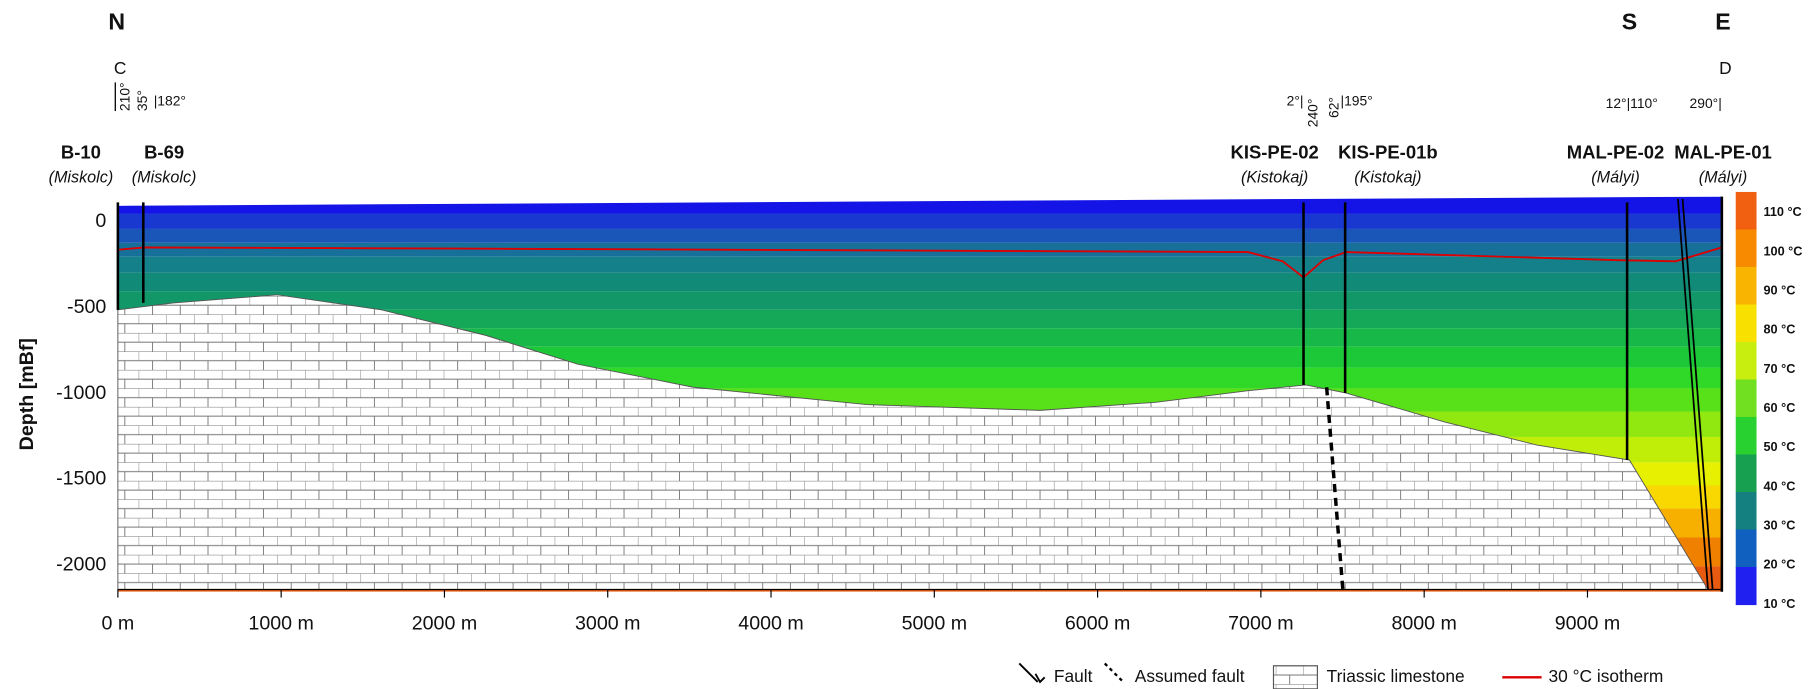  What do you see at coordinates (1357, 100) in the screenshot?
I see `azimuth: |195°` at bounding box center [1357, 100].